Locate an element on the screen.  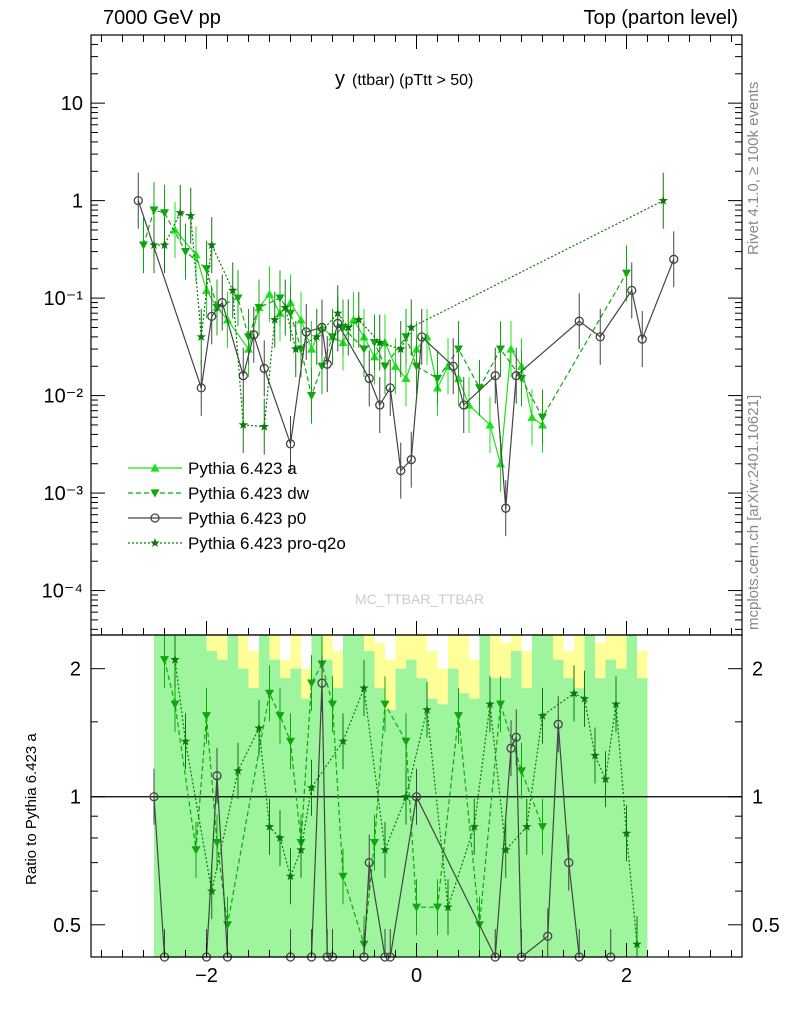
header-process: Top (parton level) is located at coordinates (660, 18).